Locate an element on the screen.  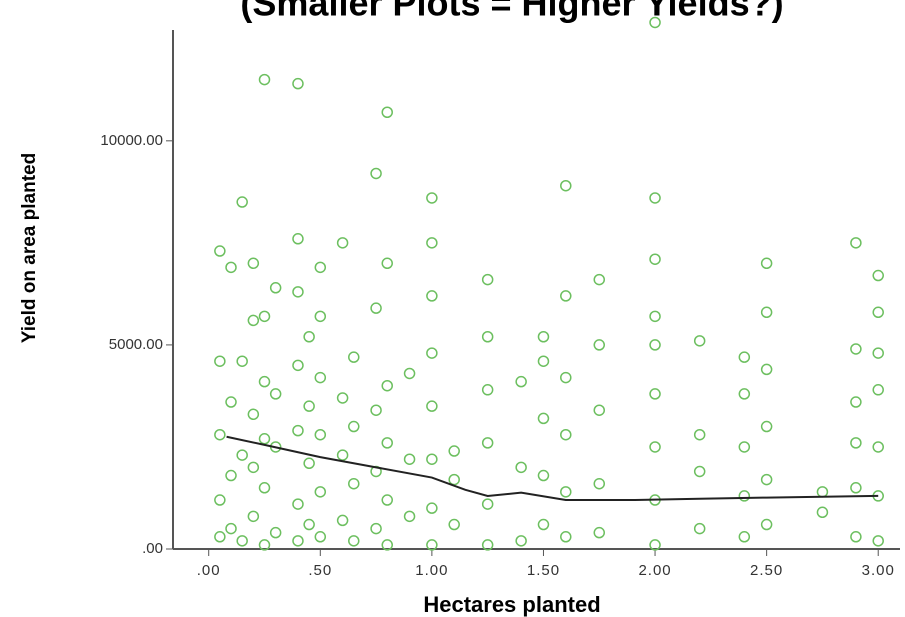
x-tick-label: 1.00 is located at coordinates (431, 570).